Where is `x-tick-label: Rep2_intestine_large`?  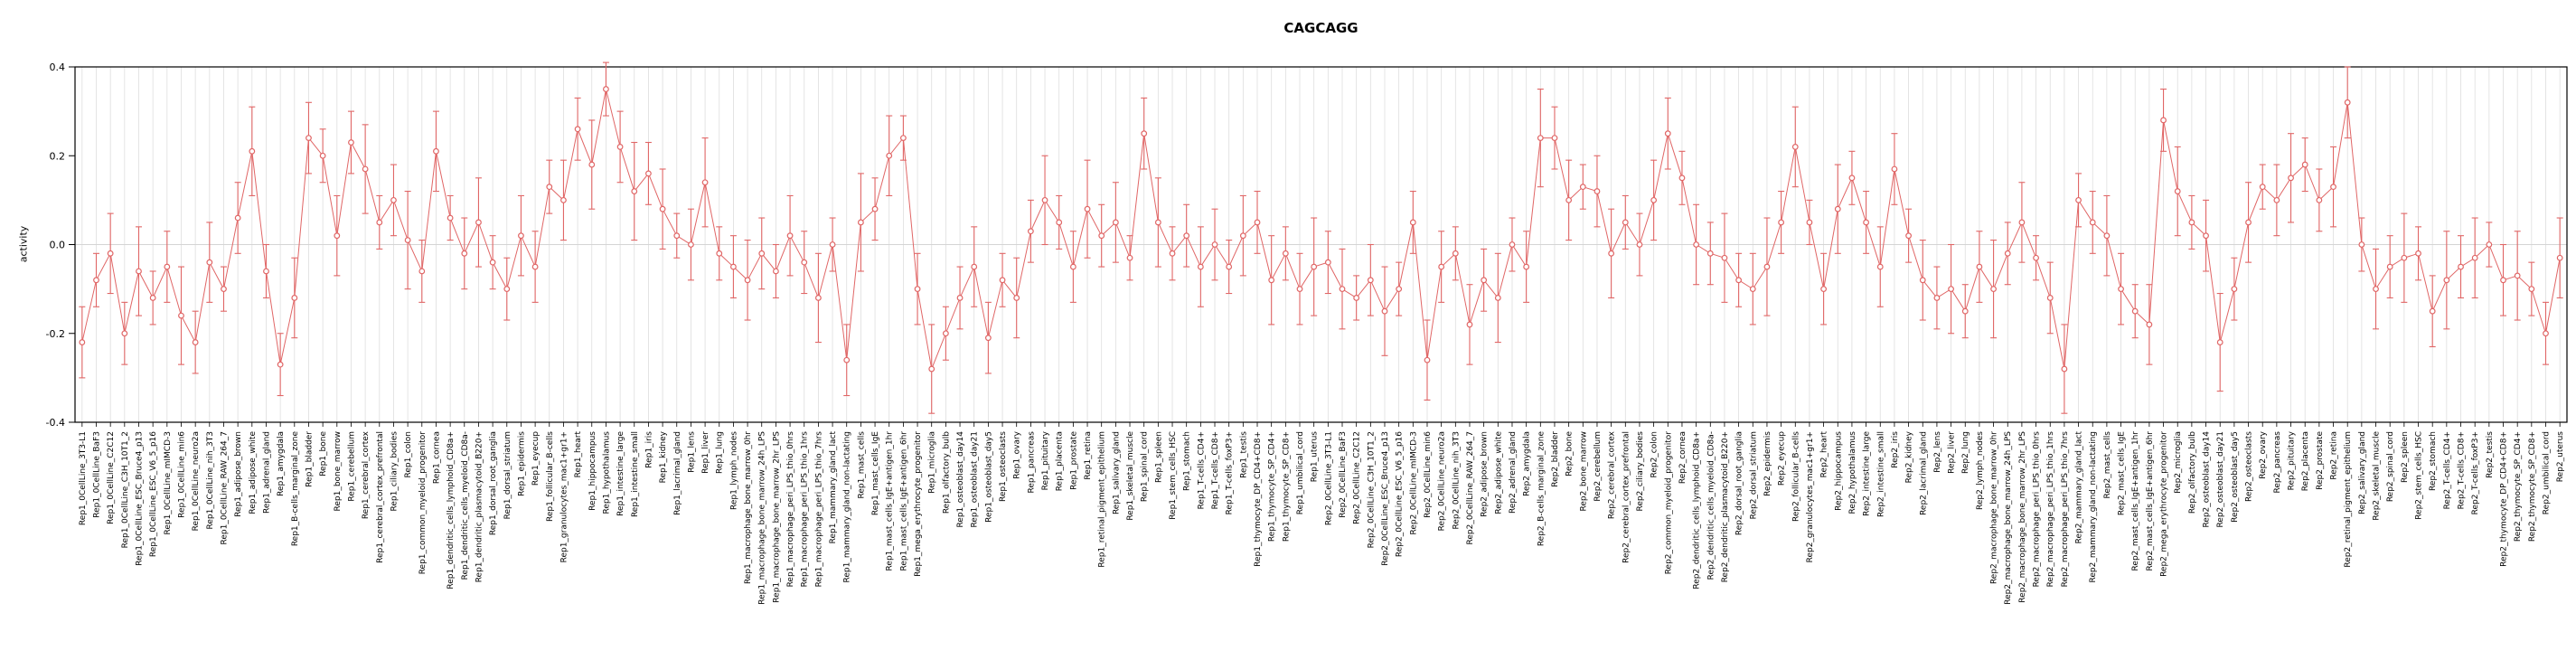
x-tick-label: Rep2_intestine_large is located at coordinates (1868, 473).